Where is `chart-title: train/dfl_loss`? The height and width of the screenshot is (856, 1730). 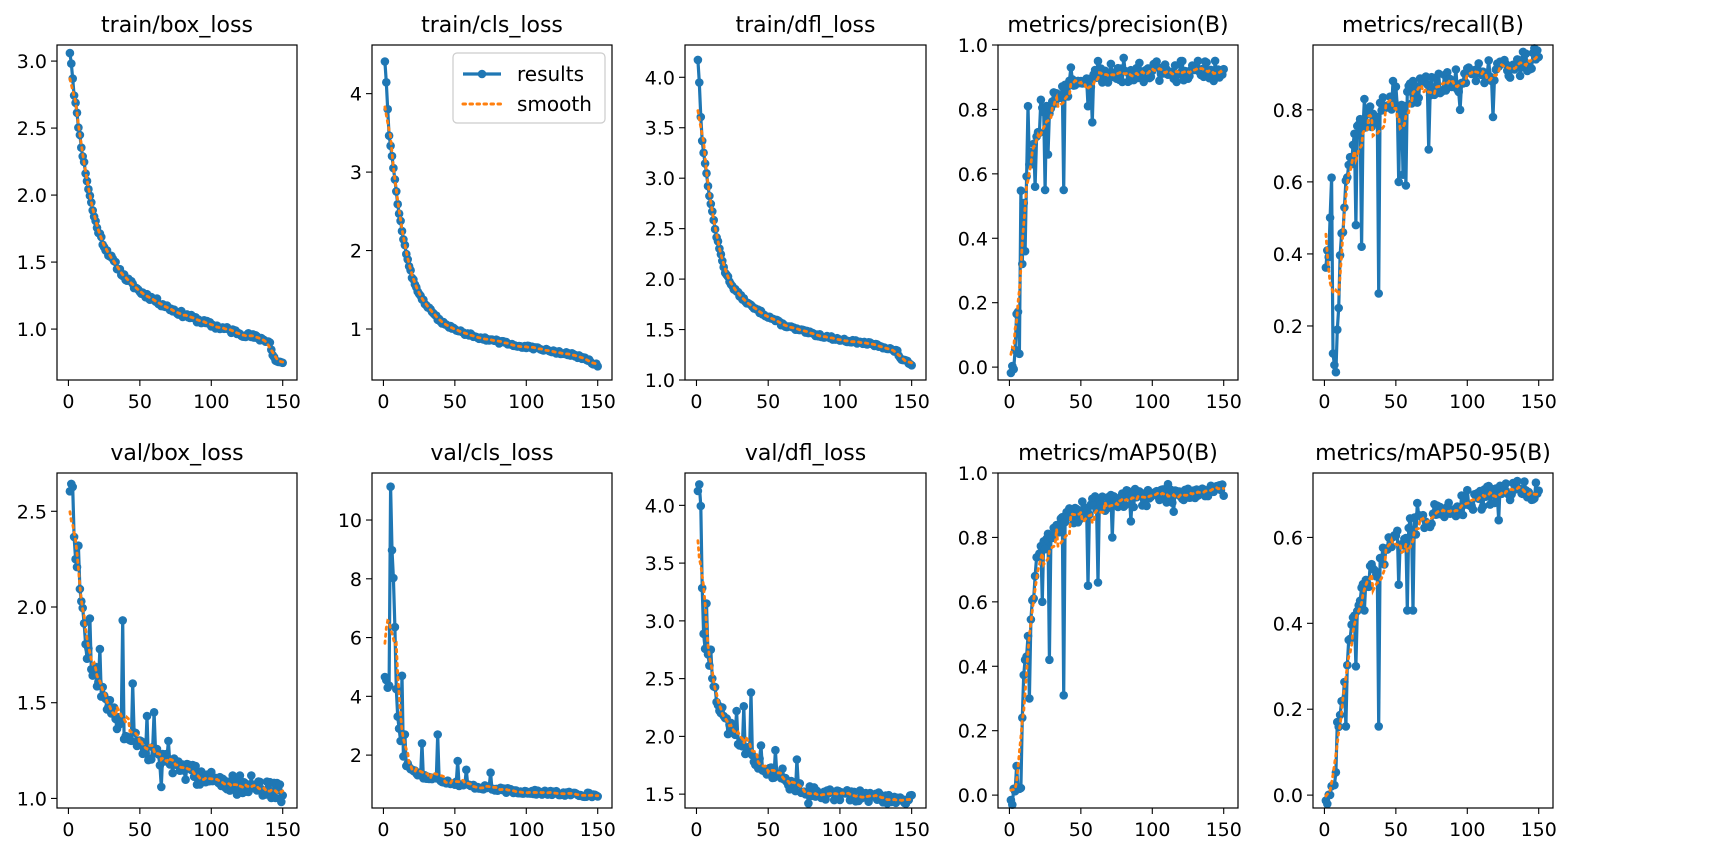 chart-title: train/dfl_loss is located at coordinates (806, 25).